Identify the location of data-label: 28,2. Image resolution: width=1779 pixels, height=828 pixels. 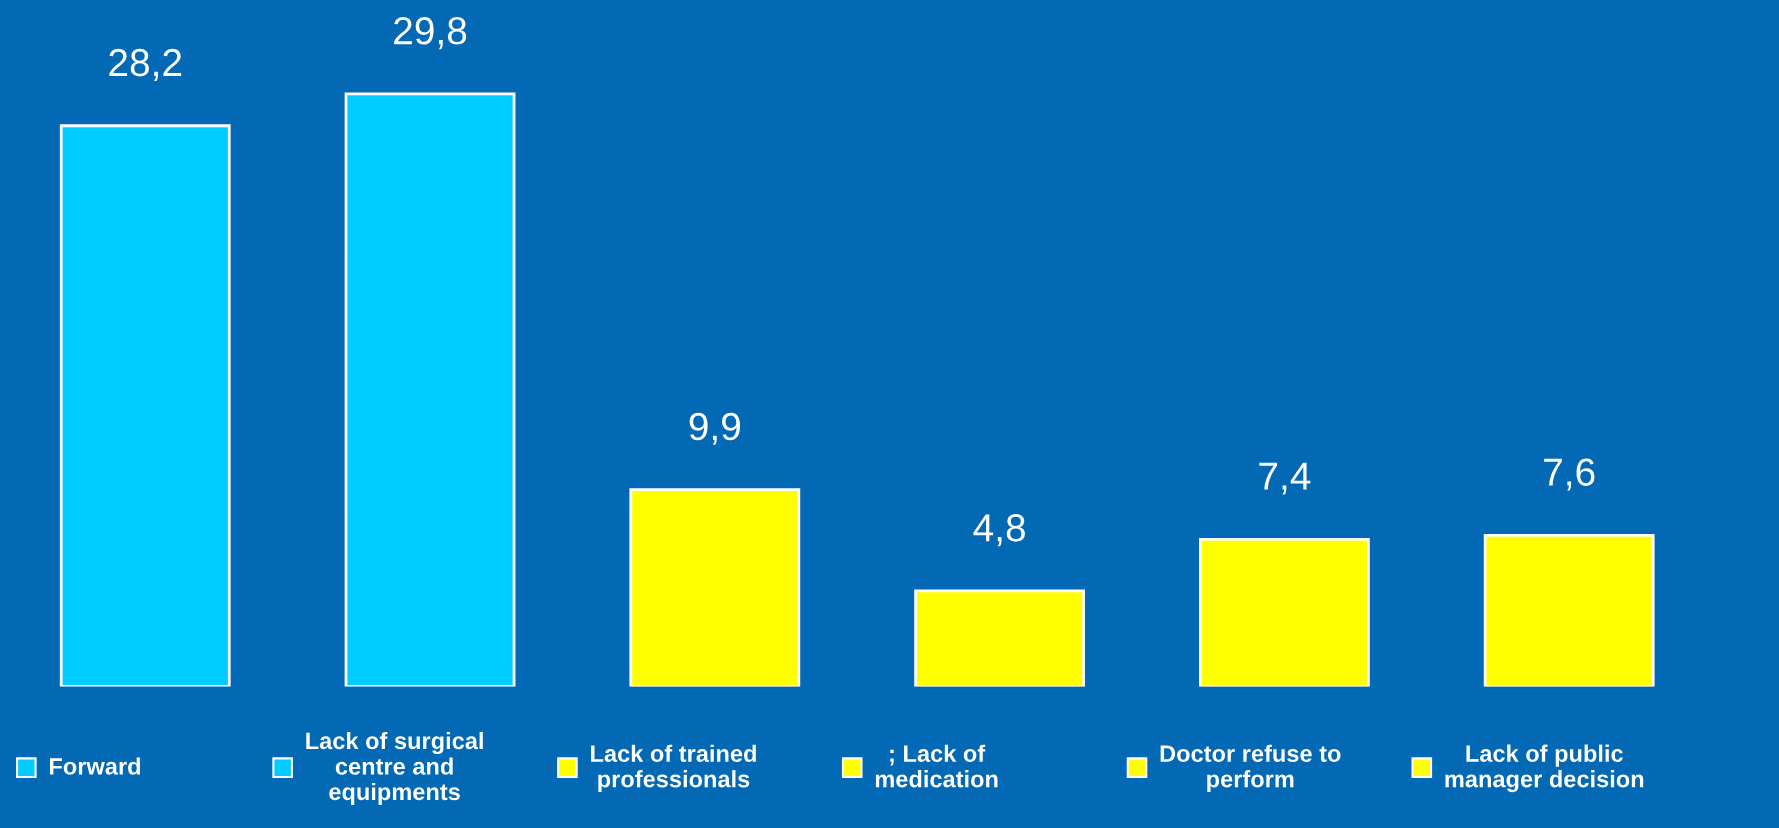
(145, 64).